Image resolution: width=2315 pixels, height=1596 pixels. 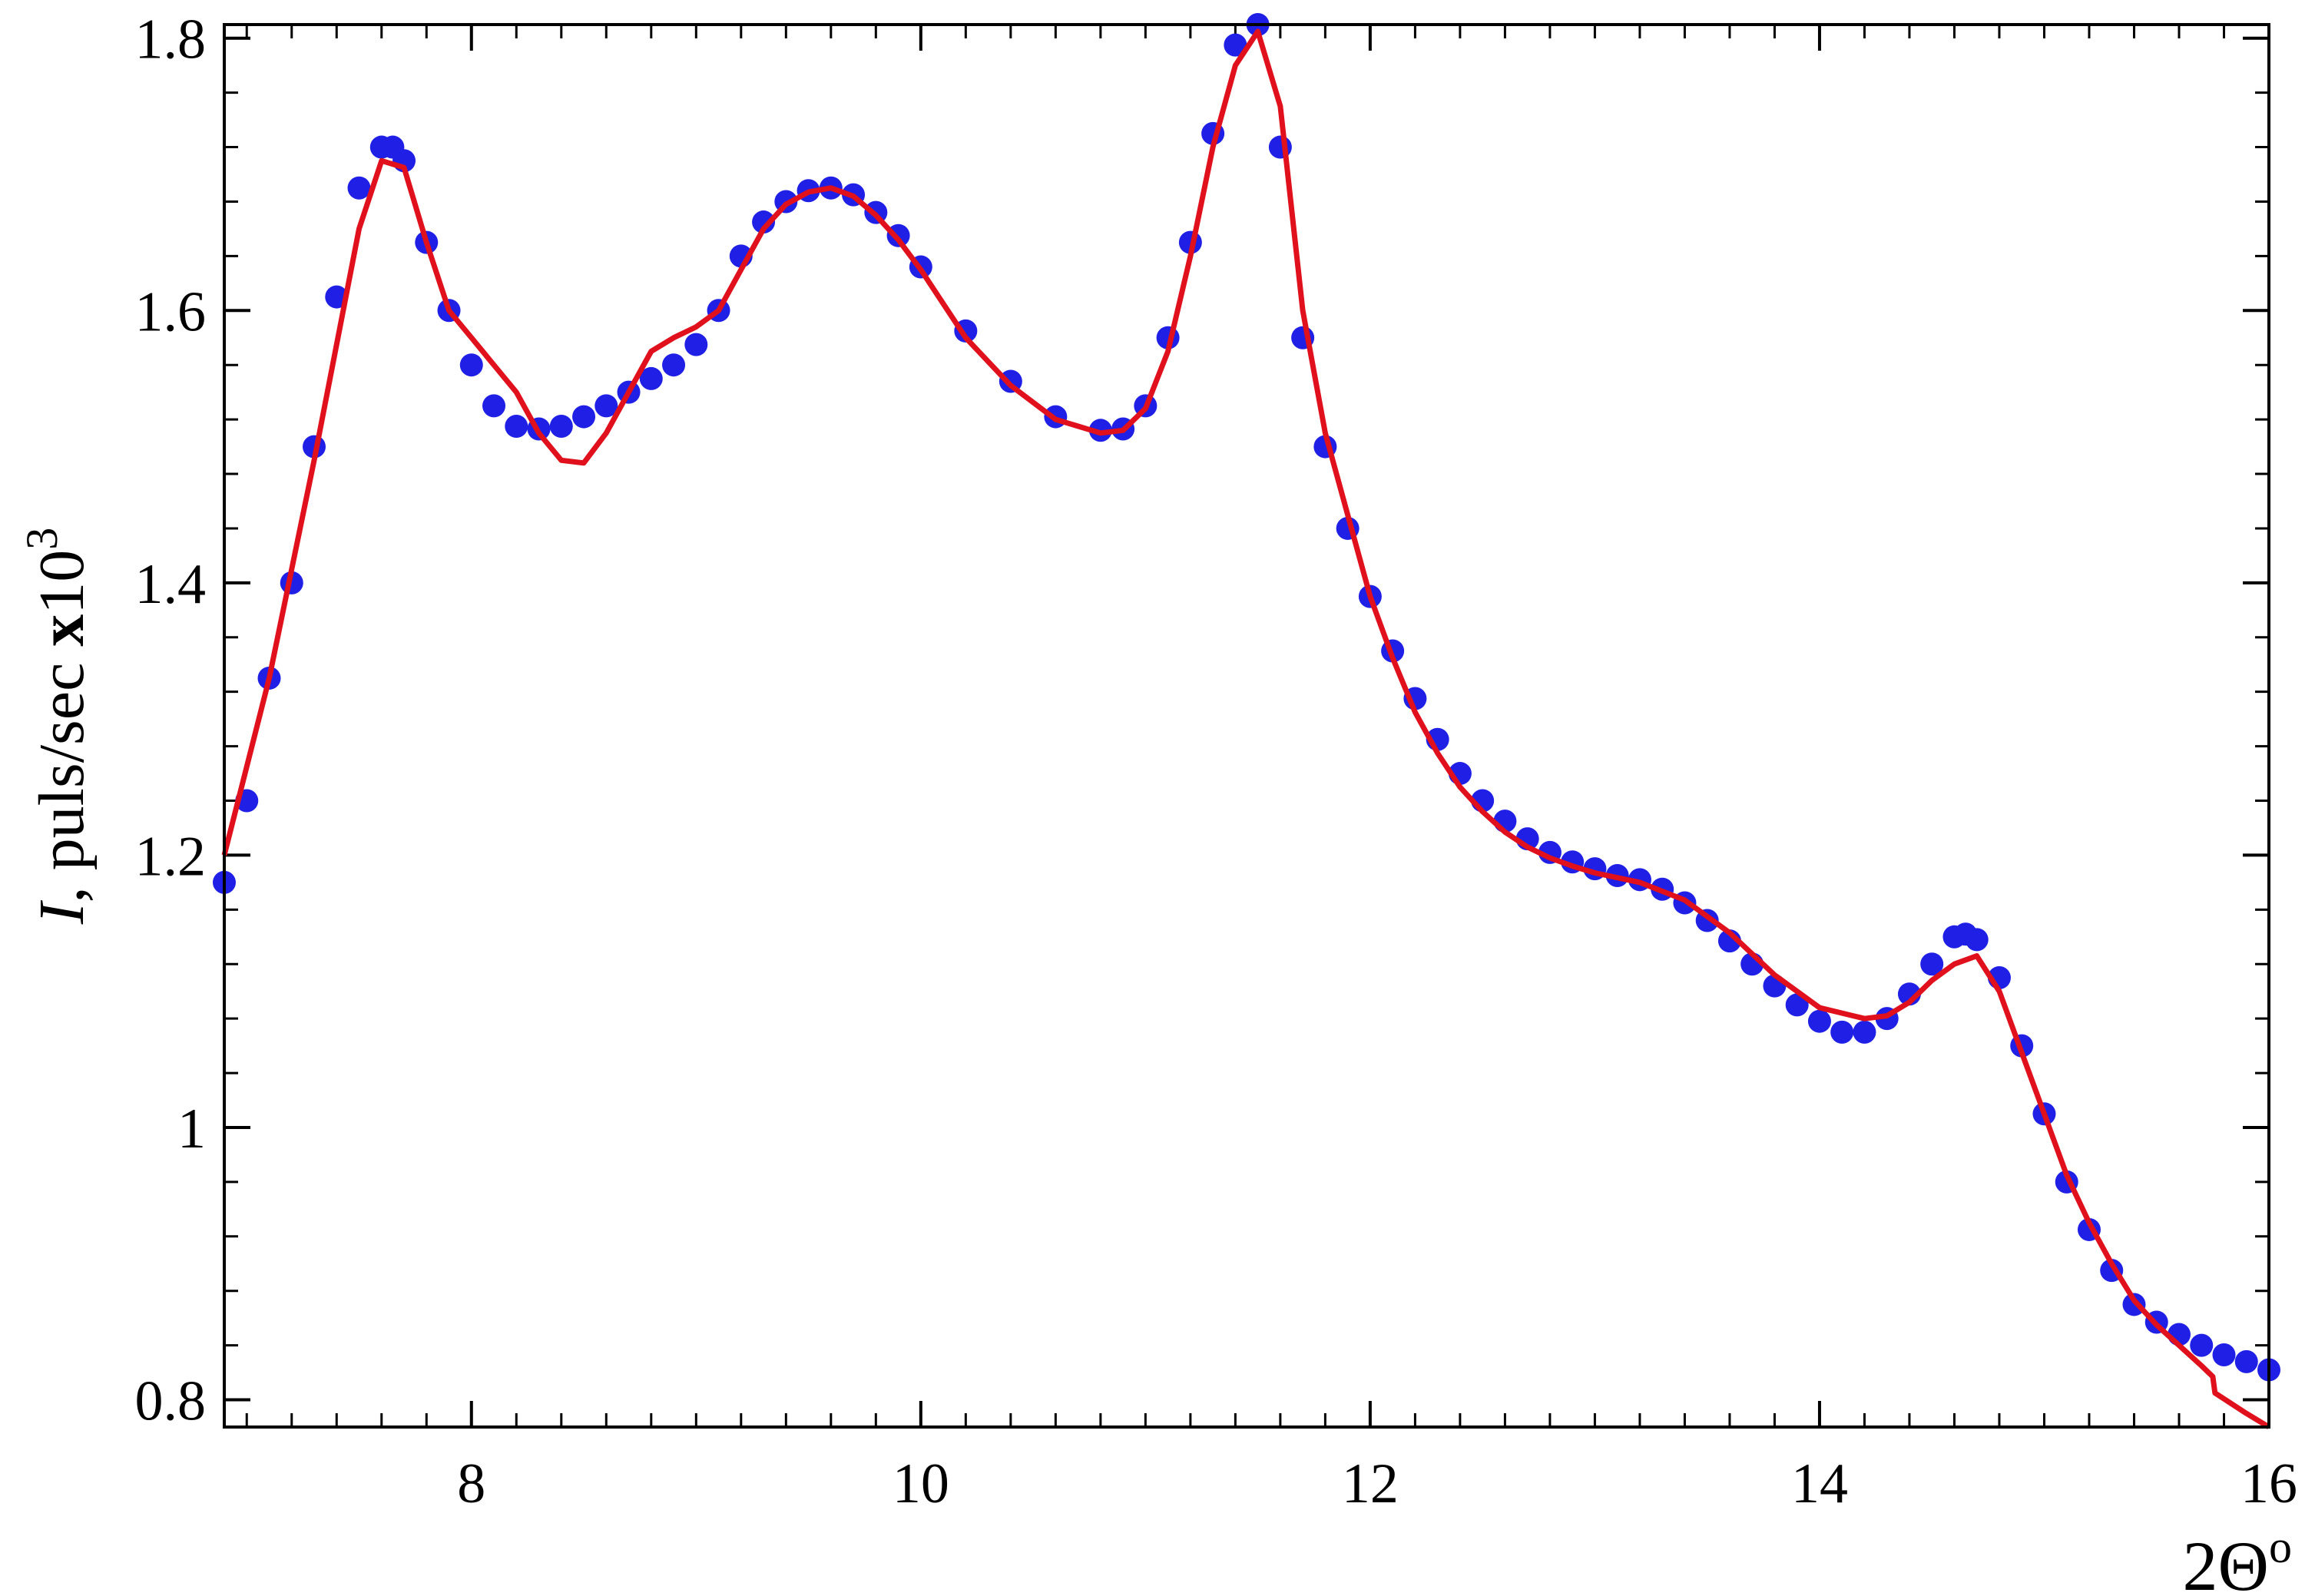 What do you see at coordinates (171, 856) in the screenshot?
I see `y-tick-label: 1.2` at bounding box center [171, 856].